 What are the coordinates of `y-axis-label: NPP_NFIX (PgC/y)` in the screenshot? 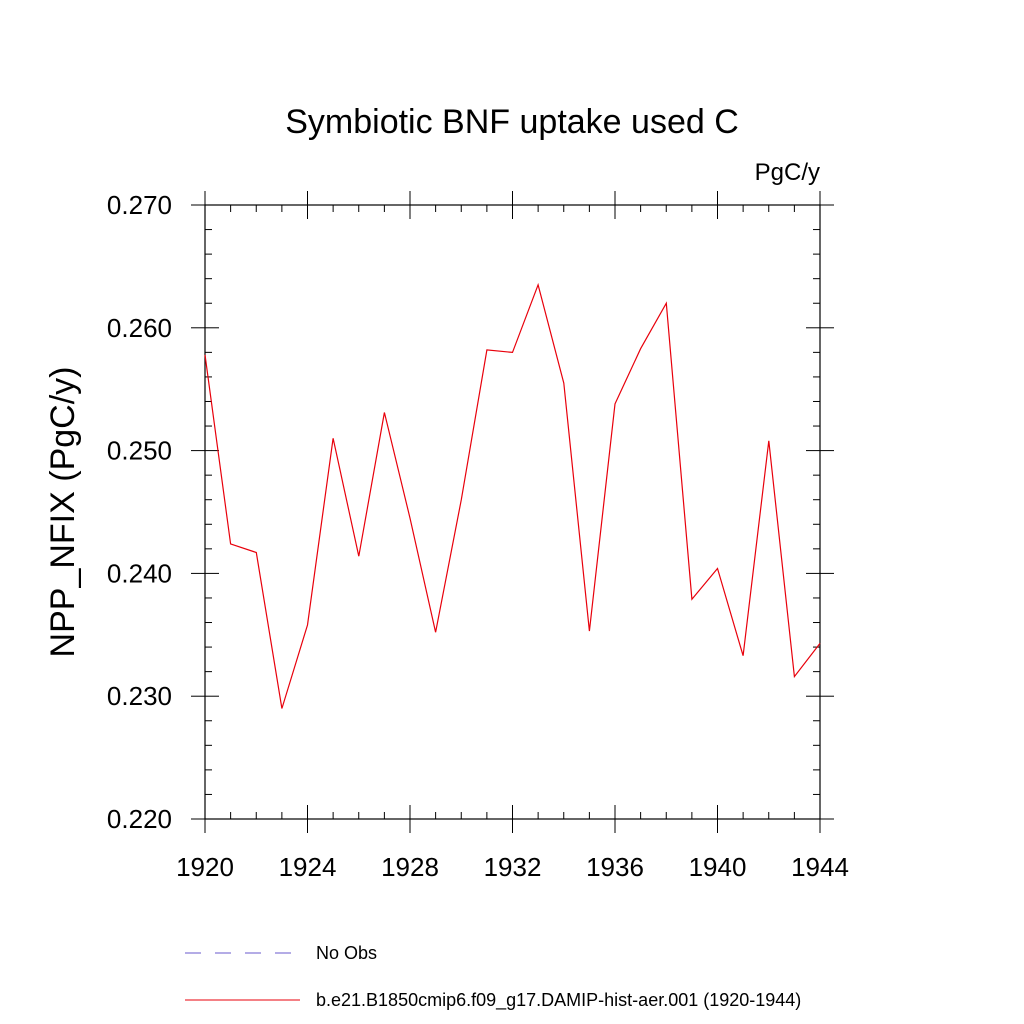 It's located at (63, 512).